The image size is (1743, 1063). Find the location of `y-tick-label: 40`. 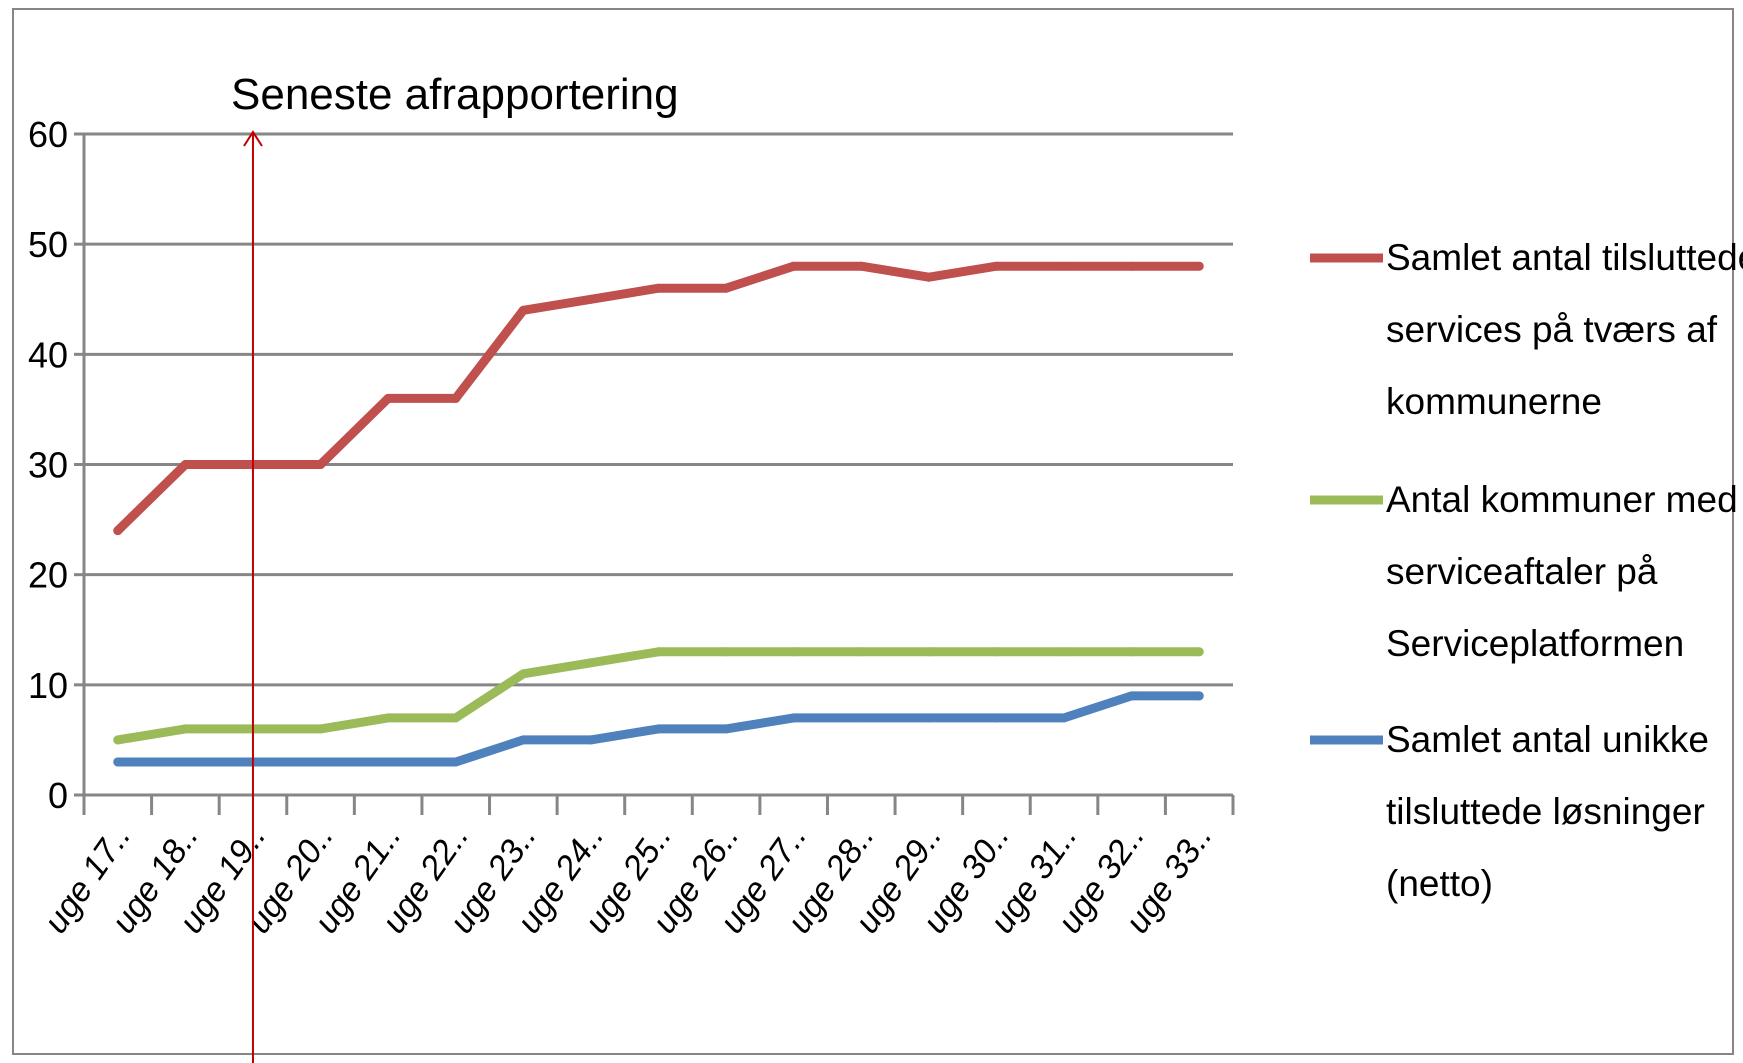

y-tick-label: 40 is located at coordinates (48, 354).